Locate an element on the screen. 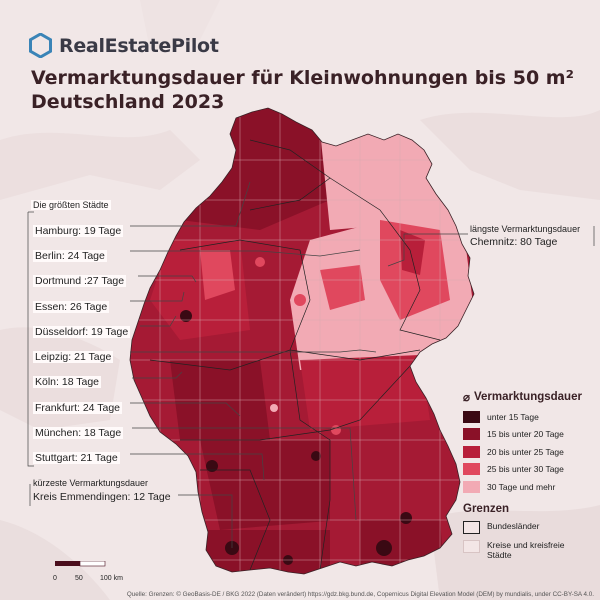 This screenshot has width=600, height=600. legend-item: unter 15 Tage is located at coordinates (530, 417).